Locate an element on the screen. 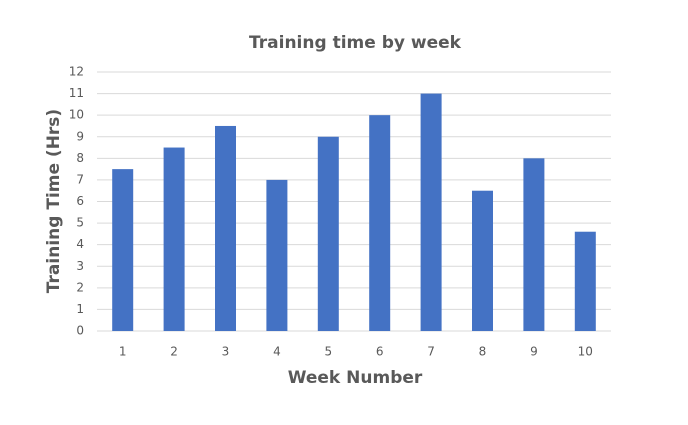 This screenshot has height=425, width=688. x-tick-label: 5 is located at coordinates (328, 352).